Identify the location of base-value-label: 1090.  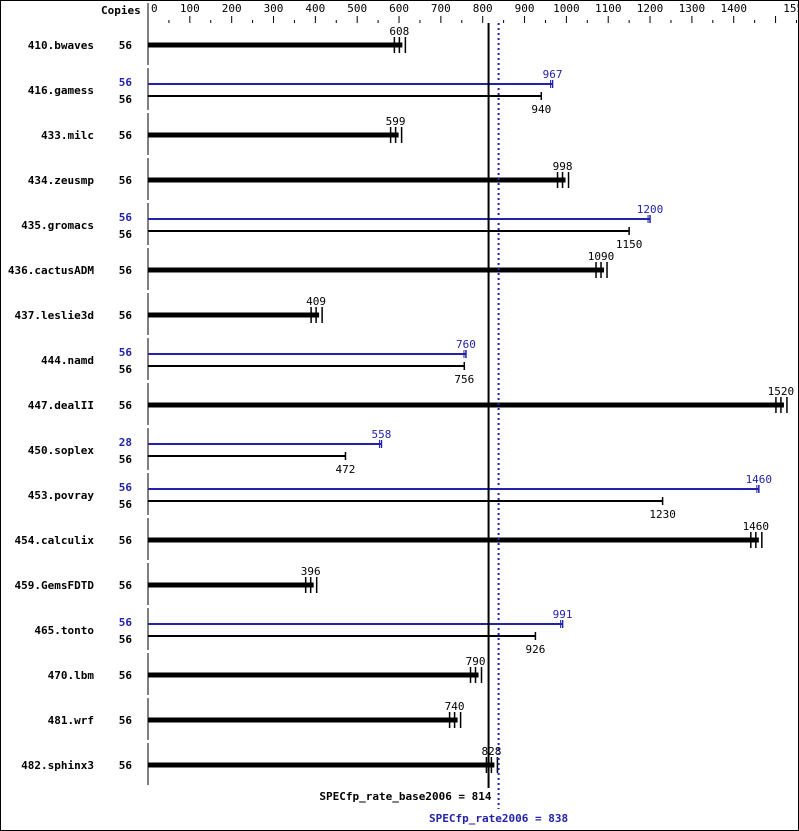
(601, 256).